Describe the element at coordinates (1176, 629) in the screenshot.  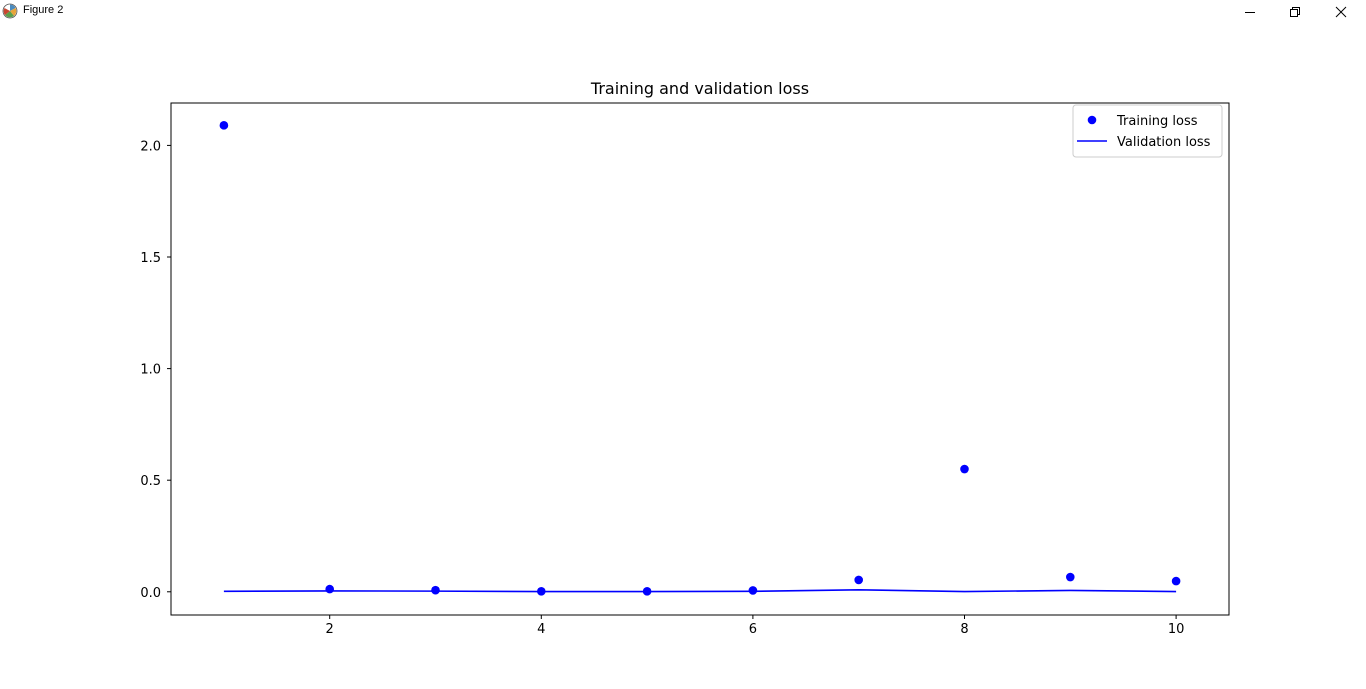
I see `x-tick-label: 10` at that location.